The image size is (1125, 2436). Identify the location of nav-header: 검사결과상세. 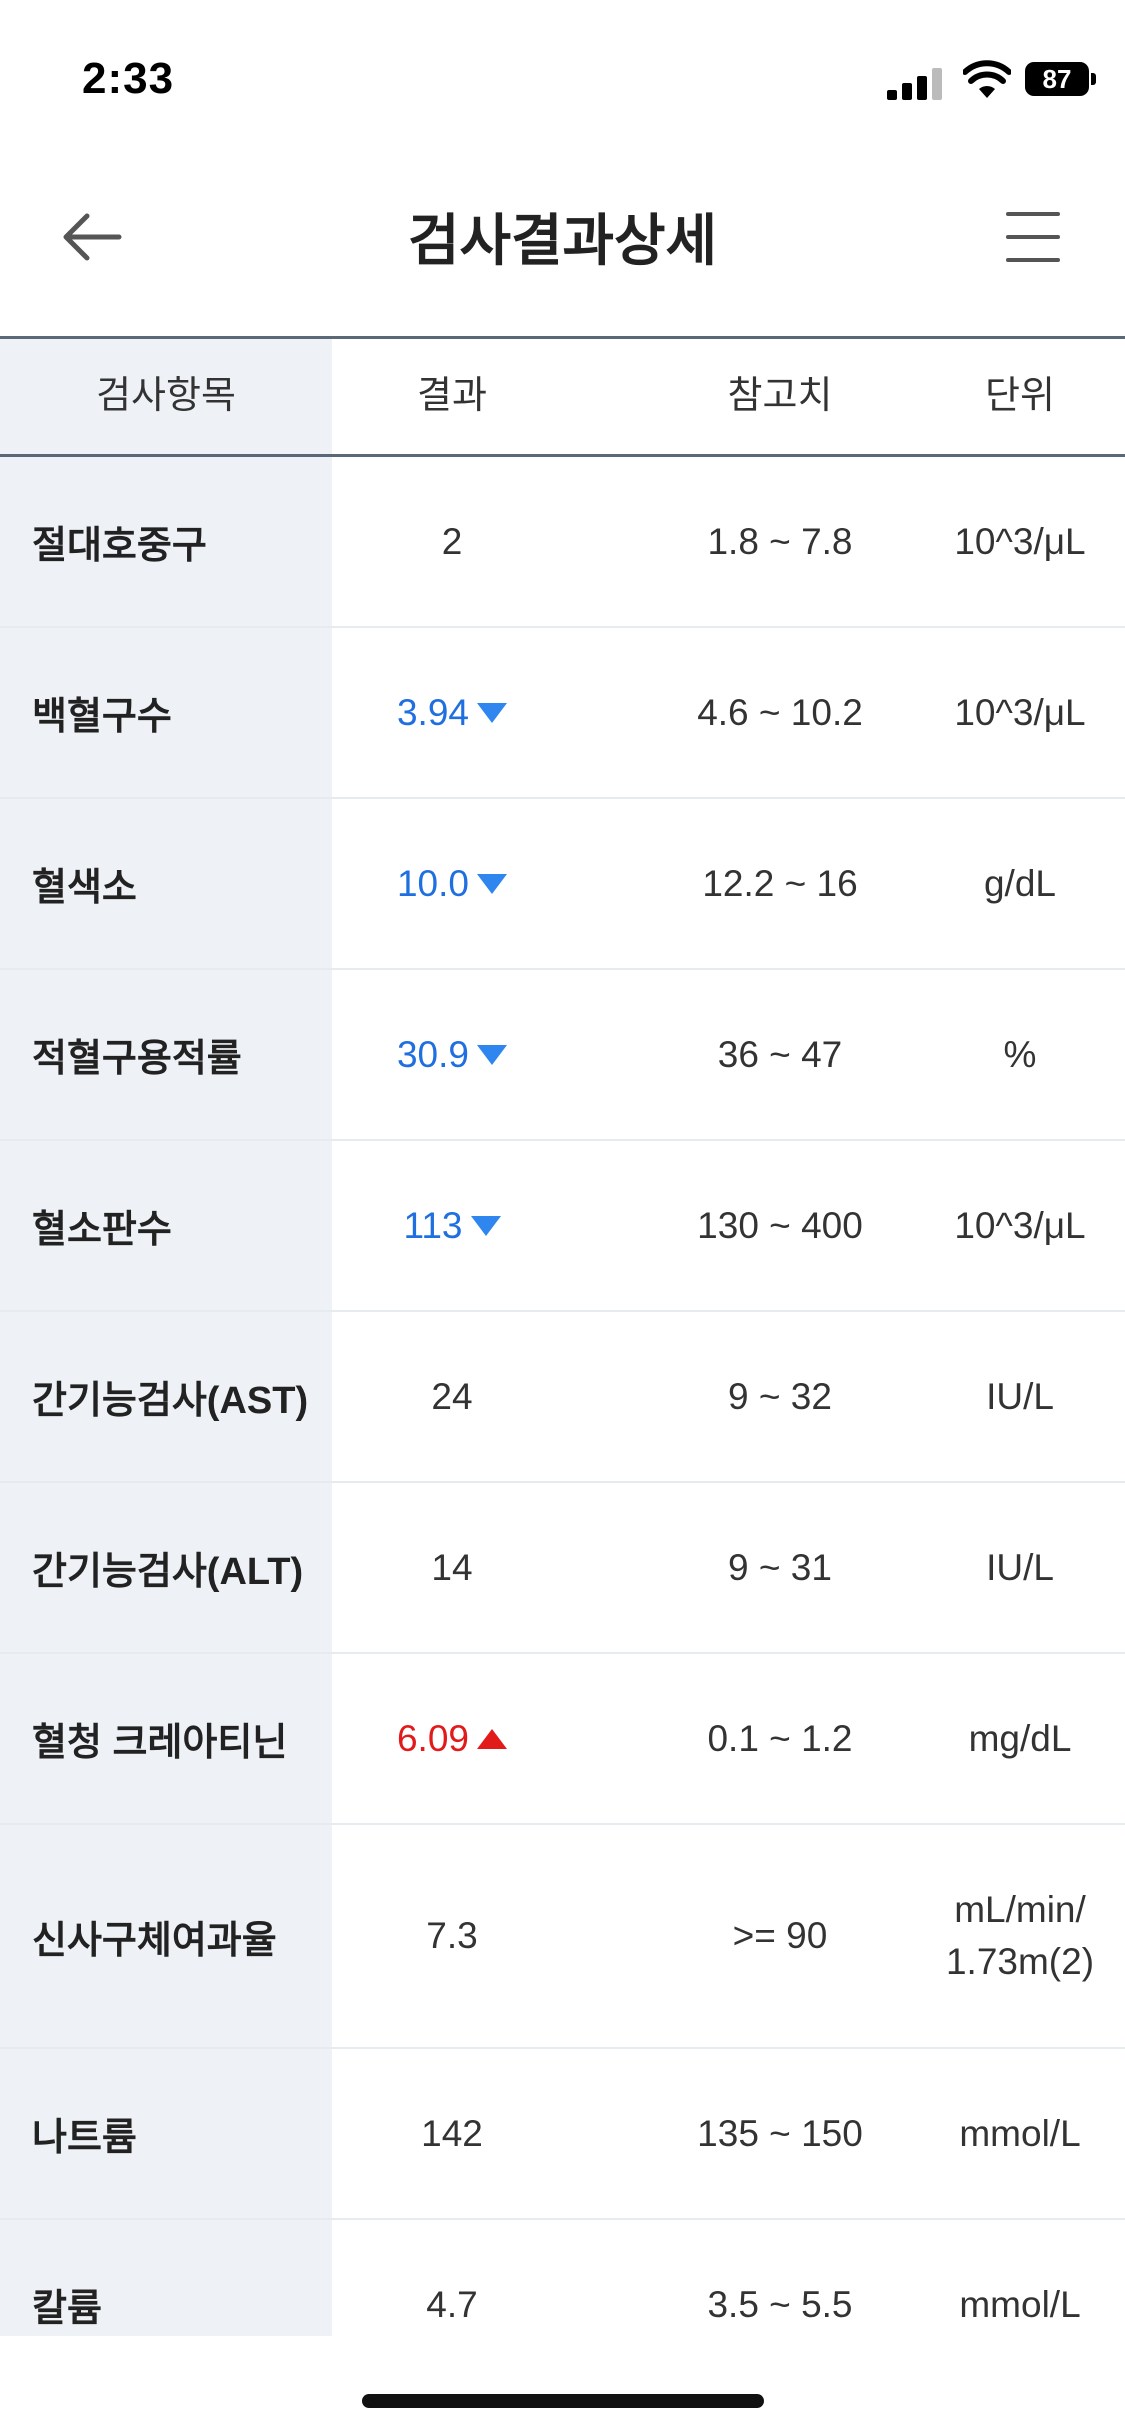
(562, 248).